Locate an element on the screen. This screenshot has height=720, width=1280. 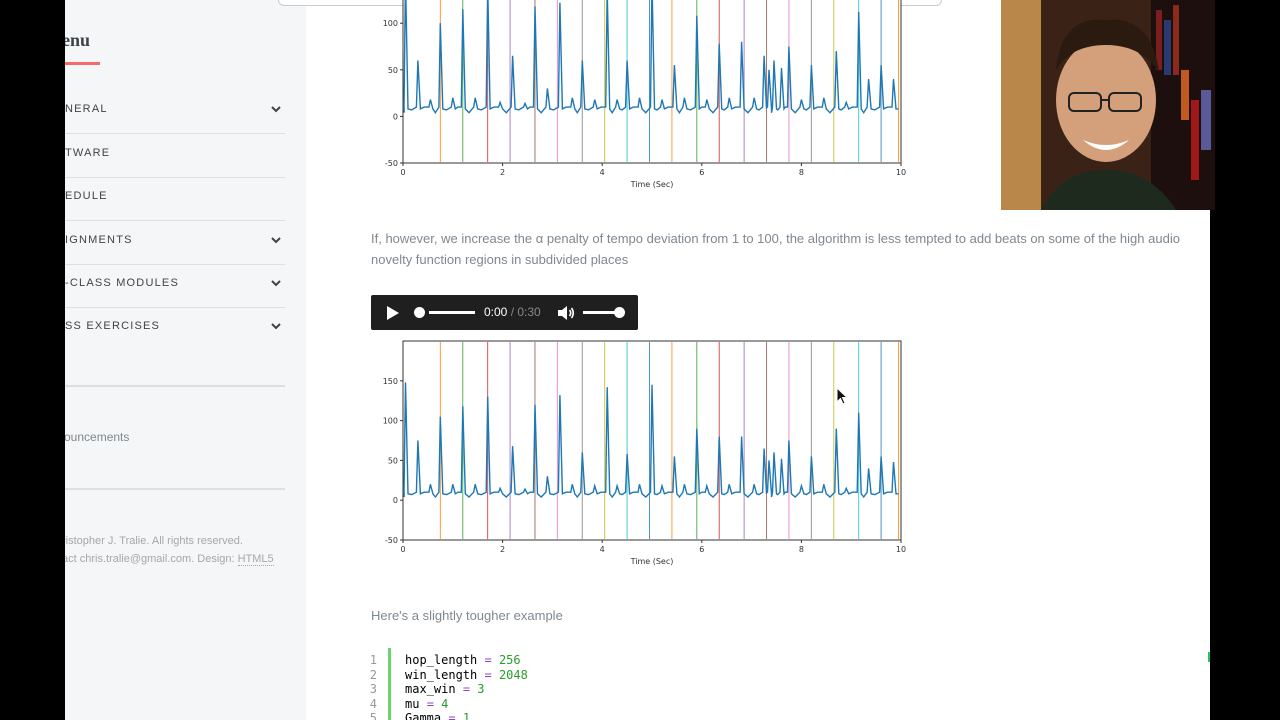
line-number: 3 is located at coordinates (373, 689).